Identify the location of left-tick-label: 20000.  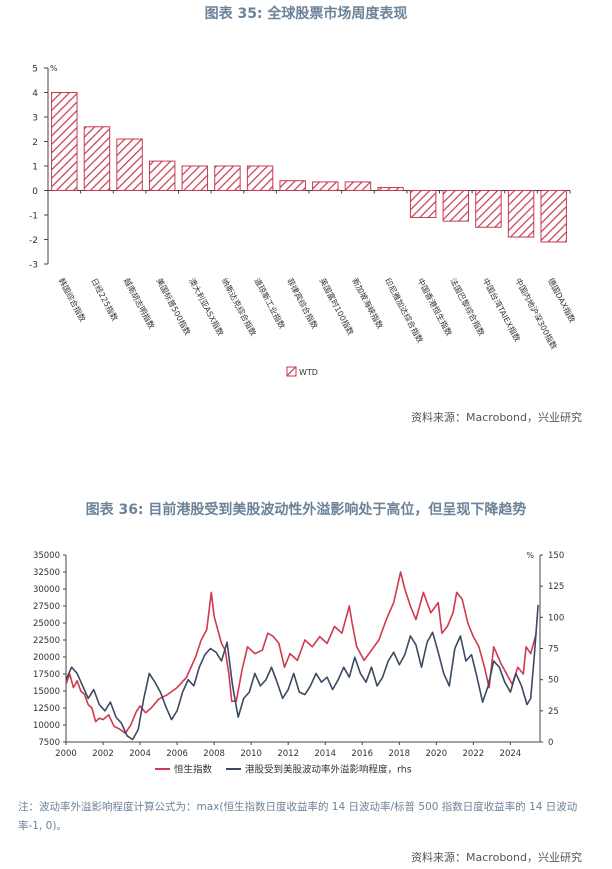
(46, 658).